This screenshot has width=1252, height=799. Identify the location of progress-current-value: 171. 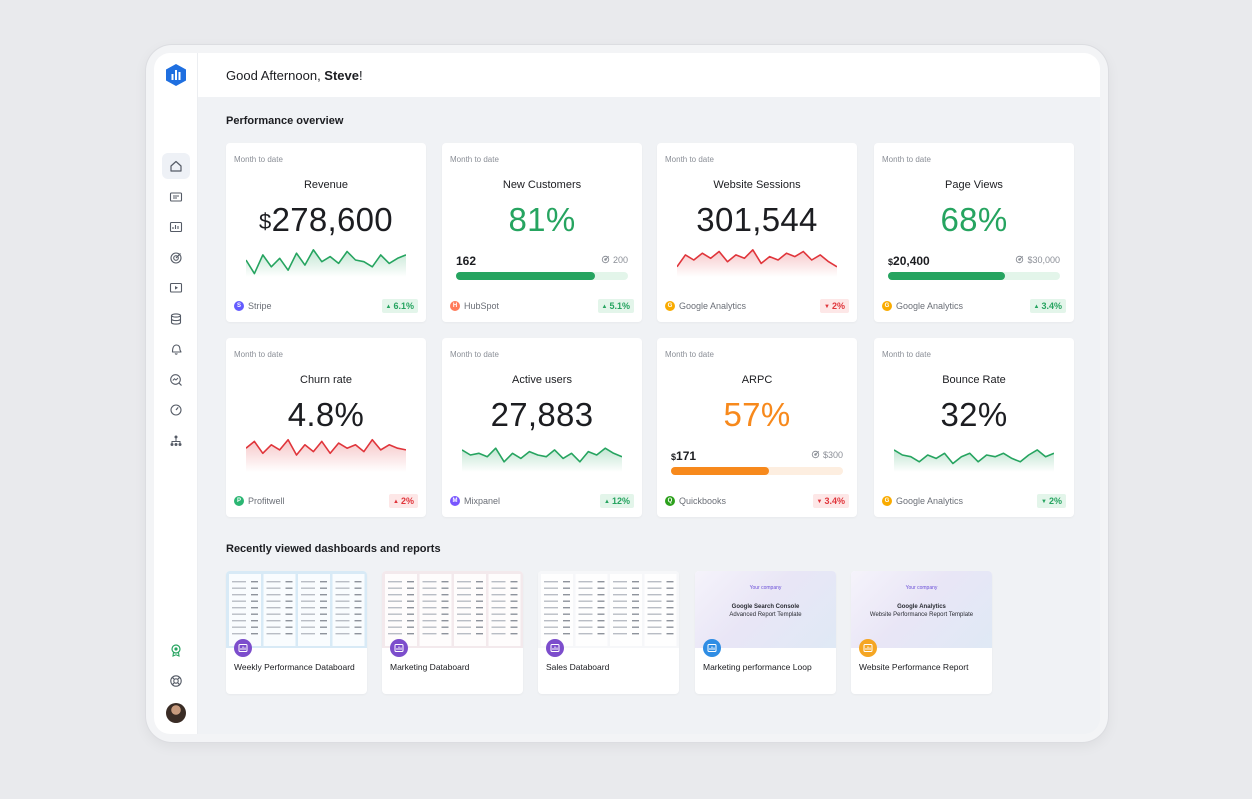
(686, 456).